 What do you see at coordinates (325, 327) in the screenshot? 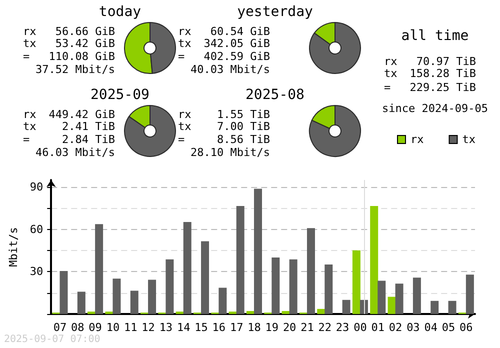
I see `x-tick-label: 22` at bounding box center [325, 327].